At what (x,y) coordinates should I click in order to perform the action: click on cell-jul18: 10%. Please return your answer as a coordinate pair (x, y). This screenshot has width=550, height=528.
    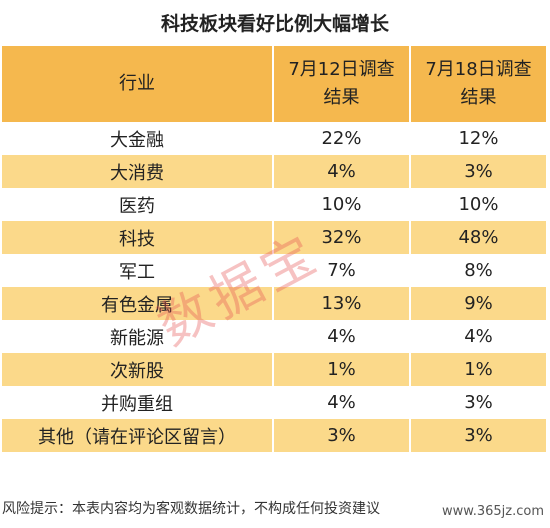
    Looking at the image, I should click on (478, 204).